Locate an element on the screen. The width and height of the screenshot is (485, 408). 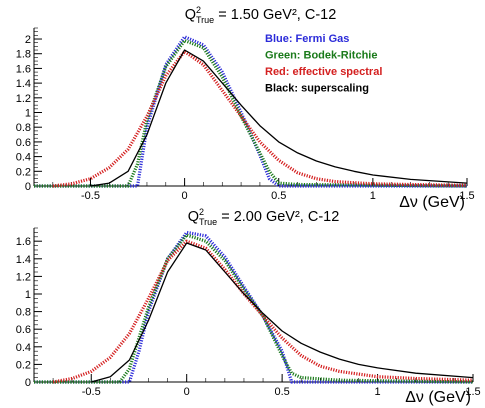
legend-entry: Red: effective spectral is located at coordinates (323, 72).